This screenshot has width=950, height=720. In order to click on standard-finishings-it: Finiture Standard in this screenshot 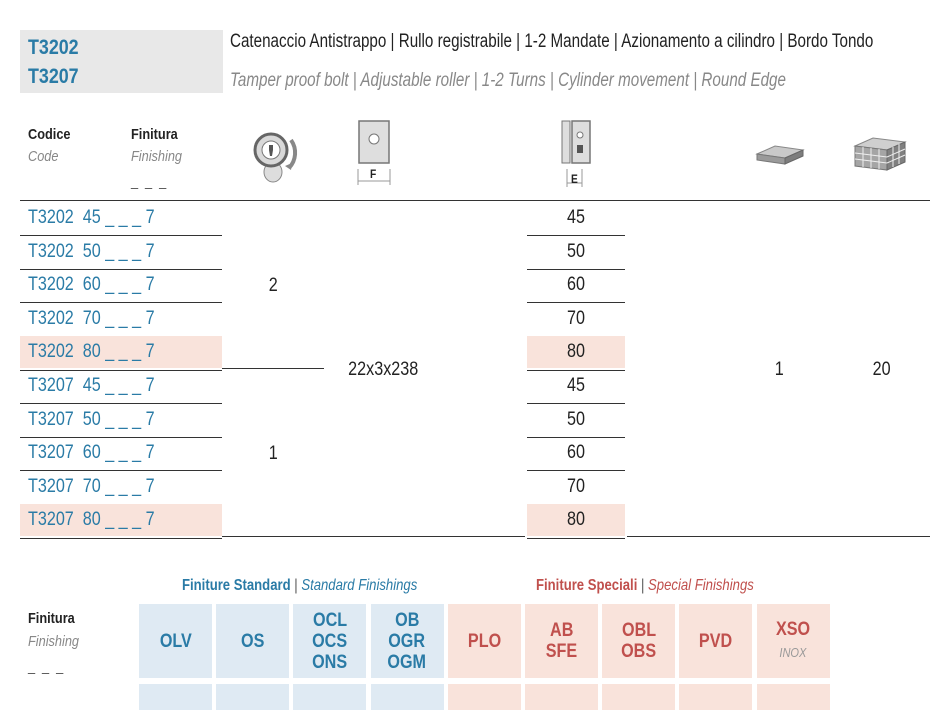, I will do `click(236, 585)`.